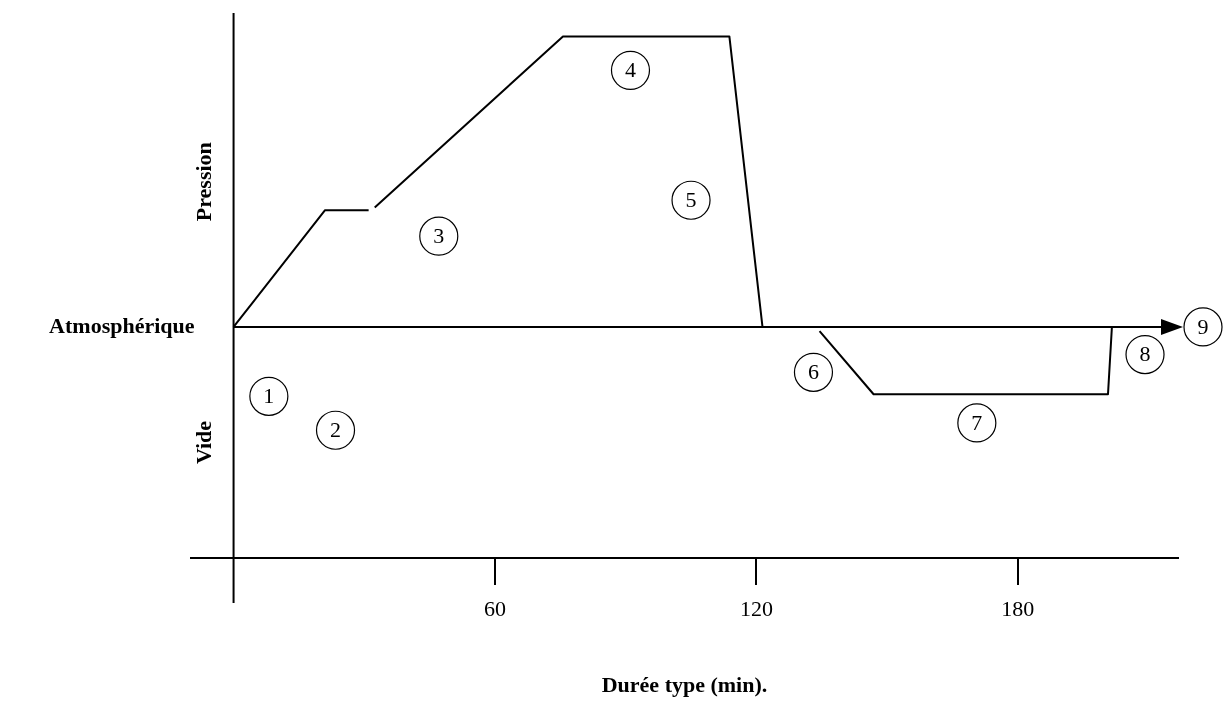  I want to click on x-tick-label: 60, so click(494, 608).